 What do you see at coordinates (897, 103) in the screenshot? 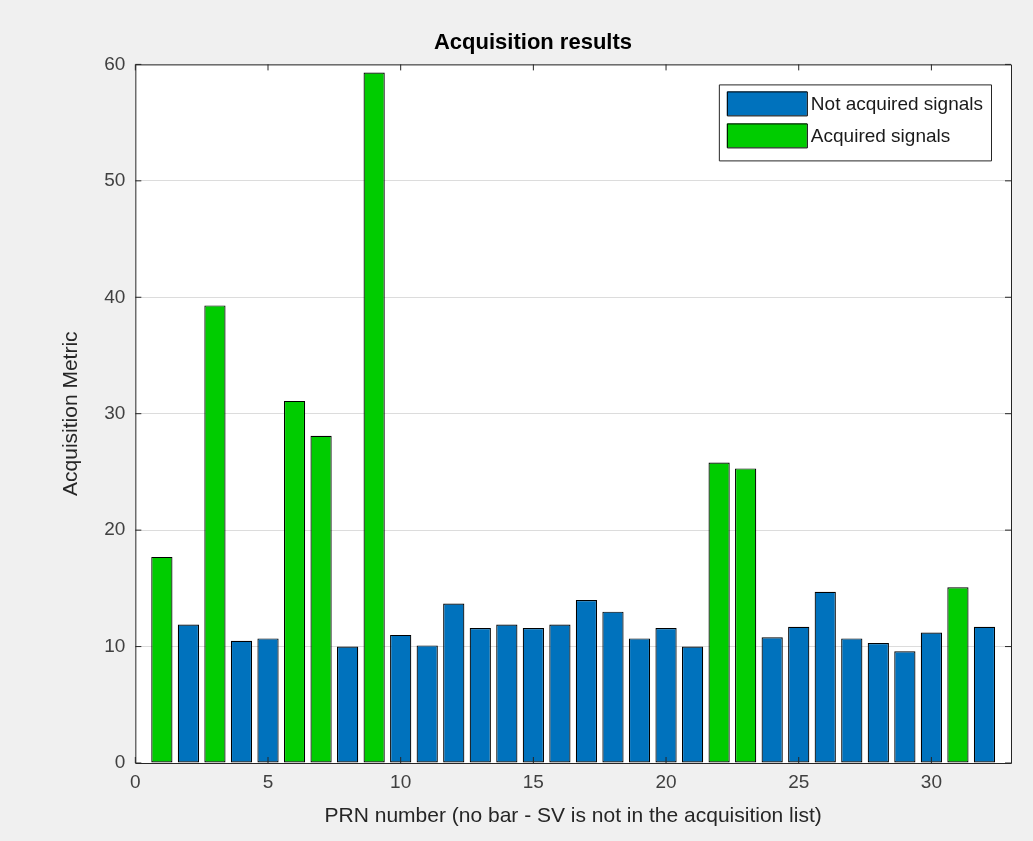
I see `legend-label: Not acquired signals` at bounding box center [897, 103].